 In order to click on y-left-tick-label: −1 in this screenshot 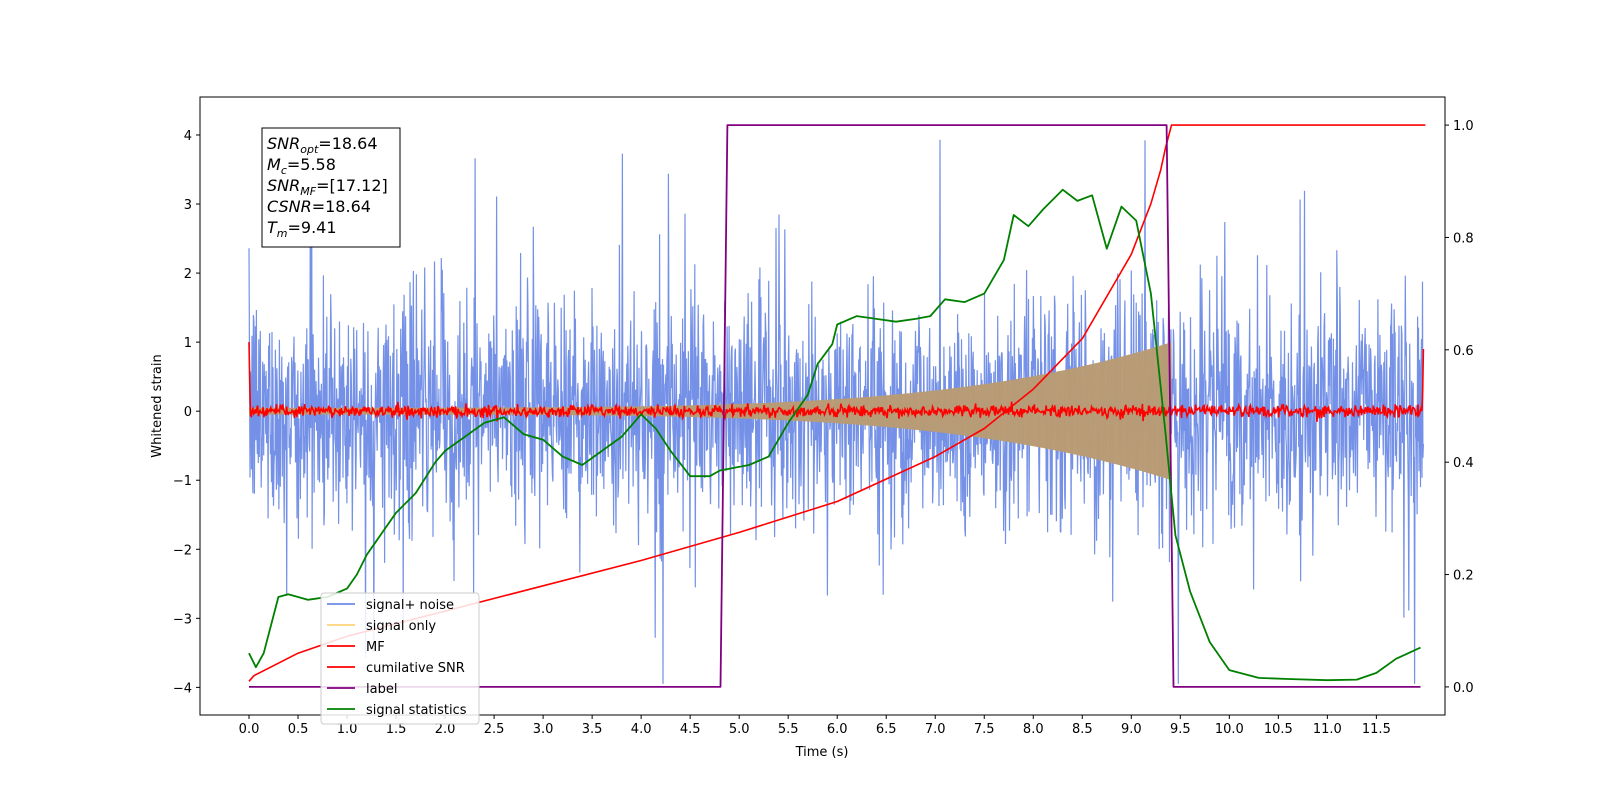, I will do `click(182, 481)`.